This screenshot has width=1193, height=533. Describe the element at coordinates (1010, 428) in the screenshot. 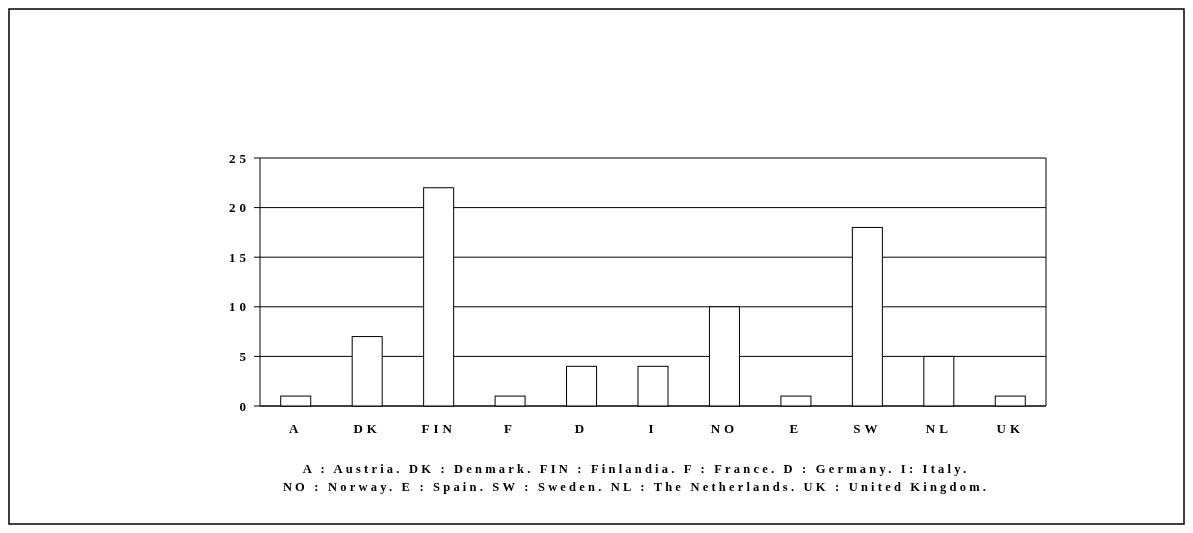

I see `x-tick-label: UK` at that location.